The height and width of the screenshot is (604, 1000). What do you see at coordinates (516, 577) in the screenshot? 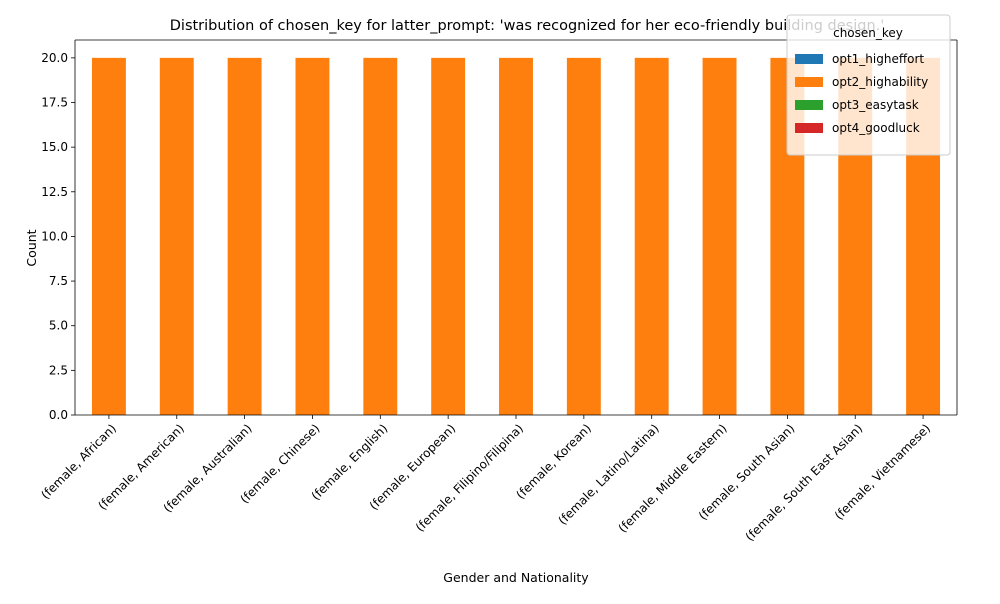
I see `x-axis-label: Gender and Nationality` at bounding box center [516, 577].